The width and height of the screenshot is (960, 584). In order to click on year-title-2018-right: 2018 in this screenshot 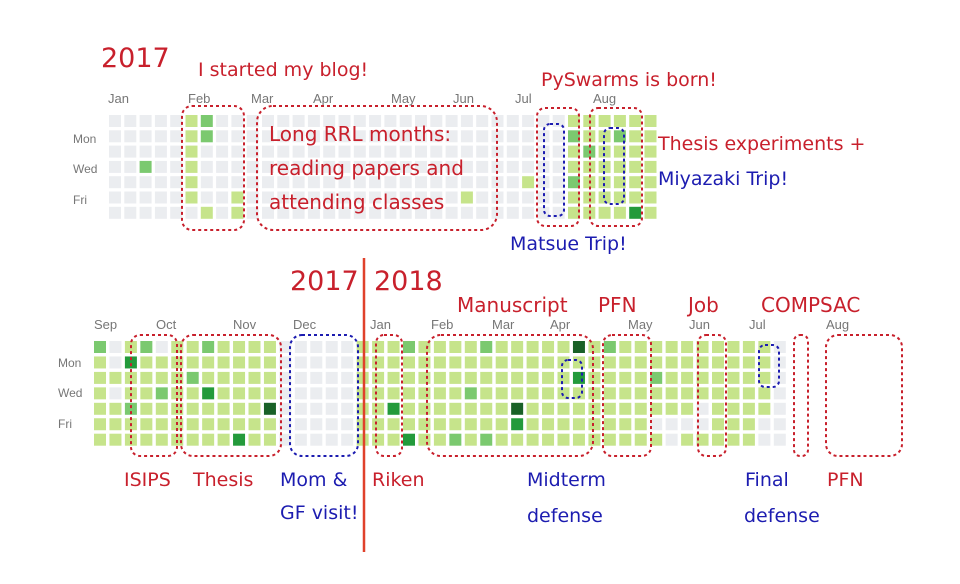, I will do `click(408, 281)`.